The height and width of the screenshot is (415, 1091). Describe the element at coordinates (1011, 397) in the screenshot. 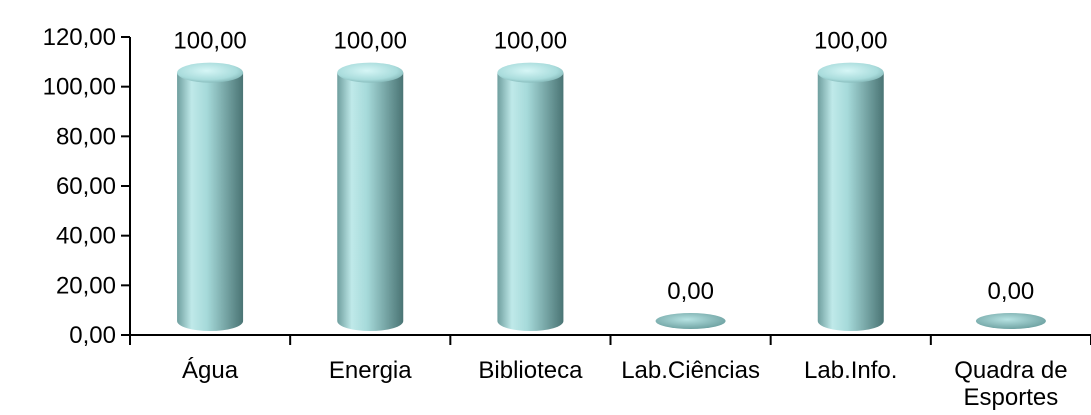

I see `category-label: Esportes` at that location.